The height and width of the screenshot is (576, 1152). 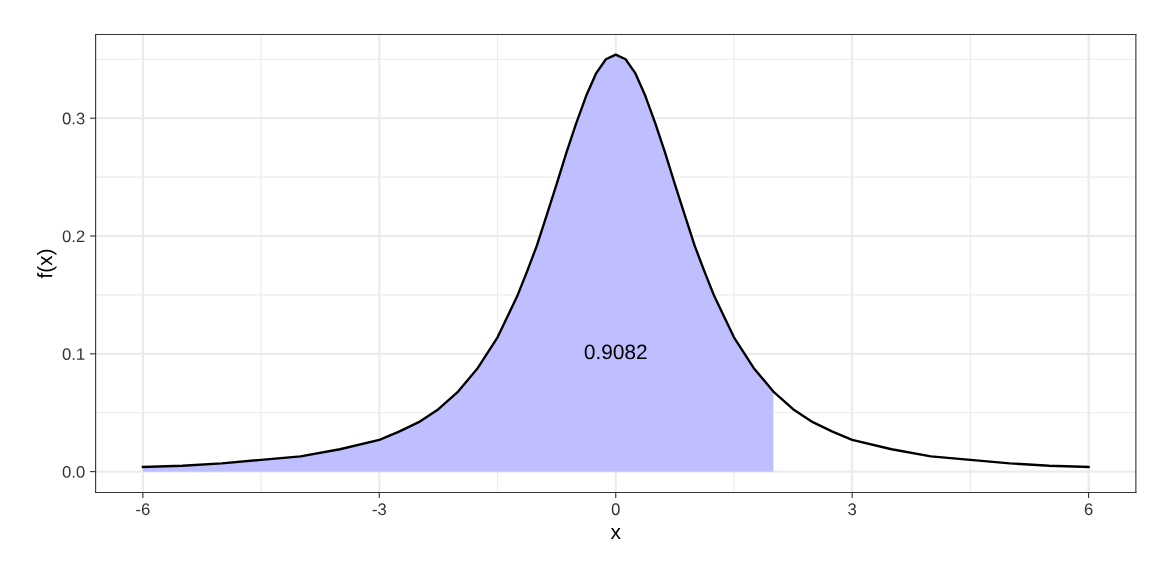 What do you see at coordinates (615, 534) in the screenshot?
I see `x-axis-title: x` at bounding box center [615, 534].